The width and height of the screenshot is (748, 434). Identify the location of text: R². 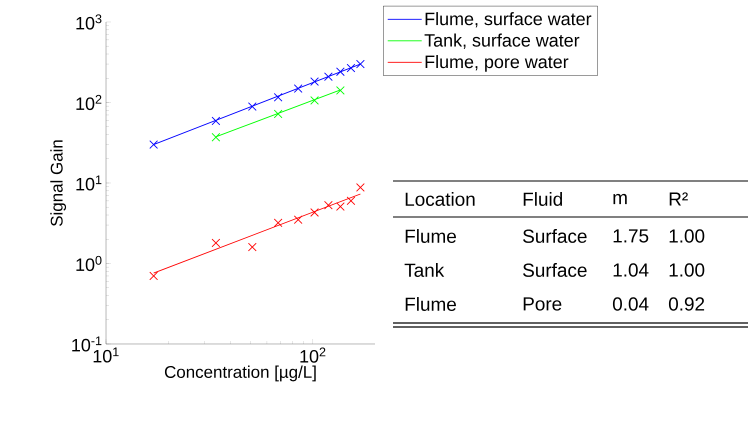
(679, 199).